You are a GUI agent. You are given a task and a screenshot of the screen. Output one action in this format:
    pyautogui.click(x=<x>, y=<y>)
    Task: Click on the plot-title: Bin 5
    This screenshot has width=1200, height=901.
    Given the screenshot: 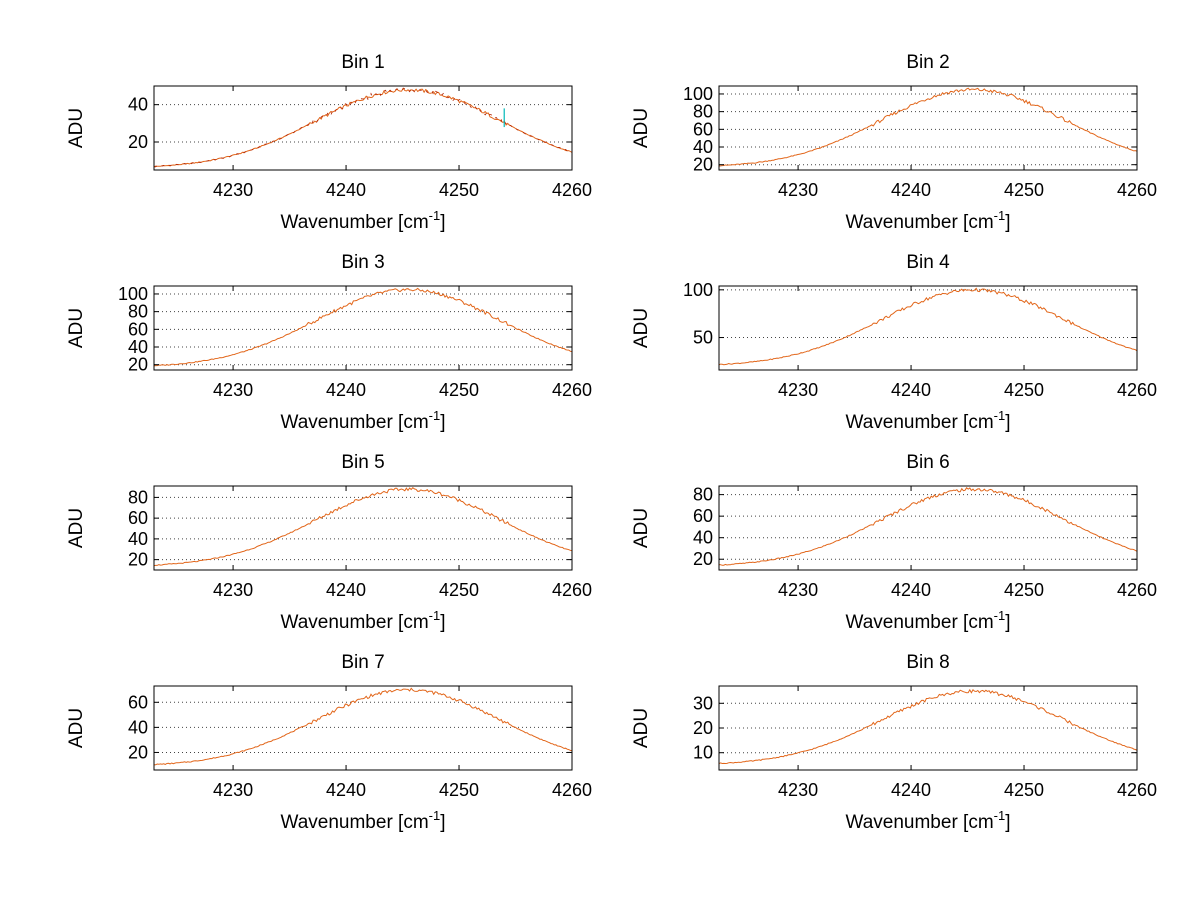 What is the action you would take?
    pyautogui.click(x=362, y=462)
    